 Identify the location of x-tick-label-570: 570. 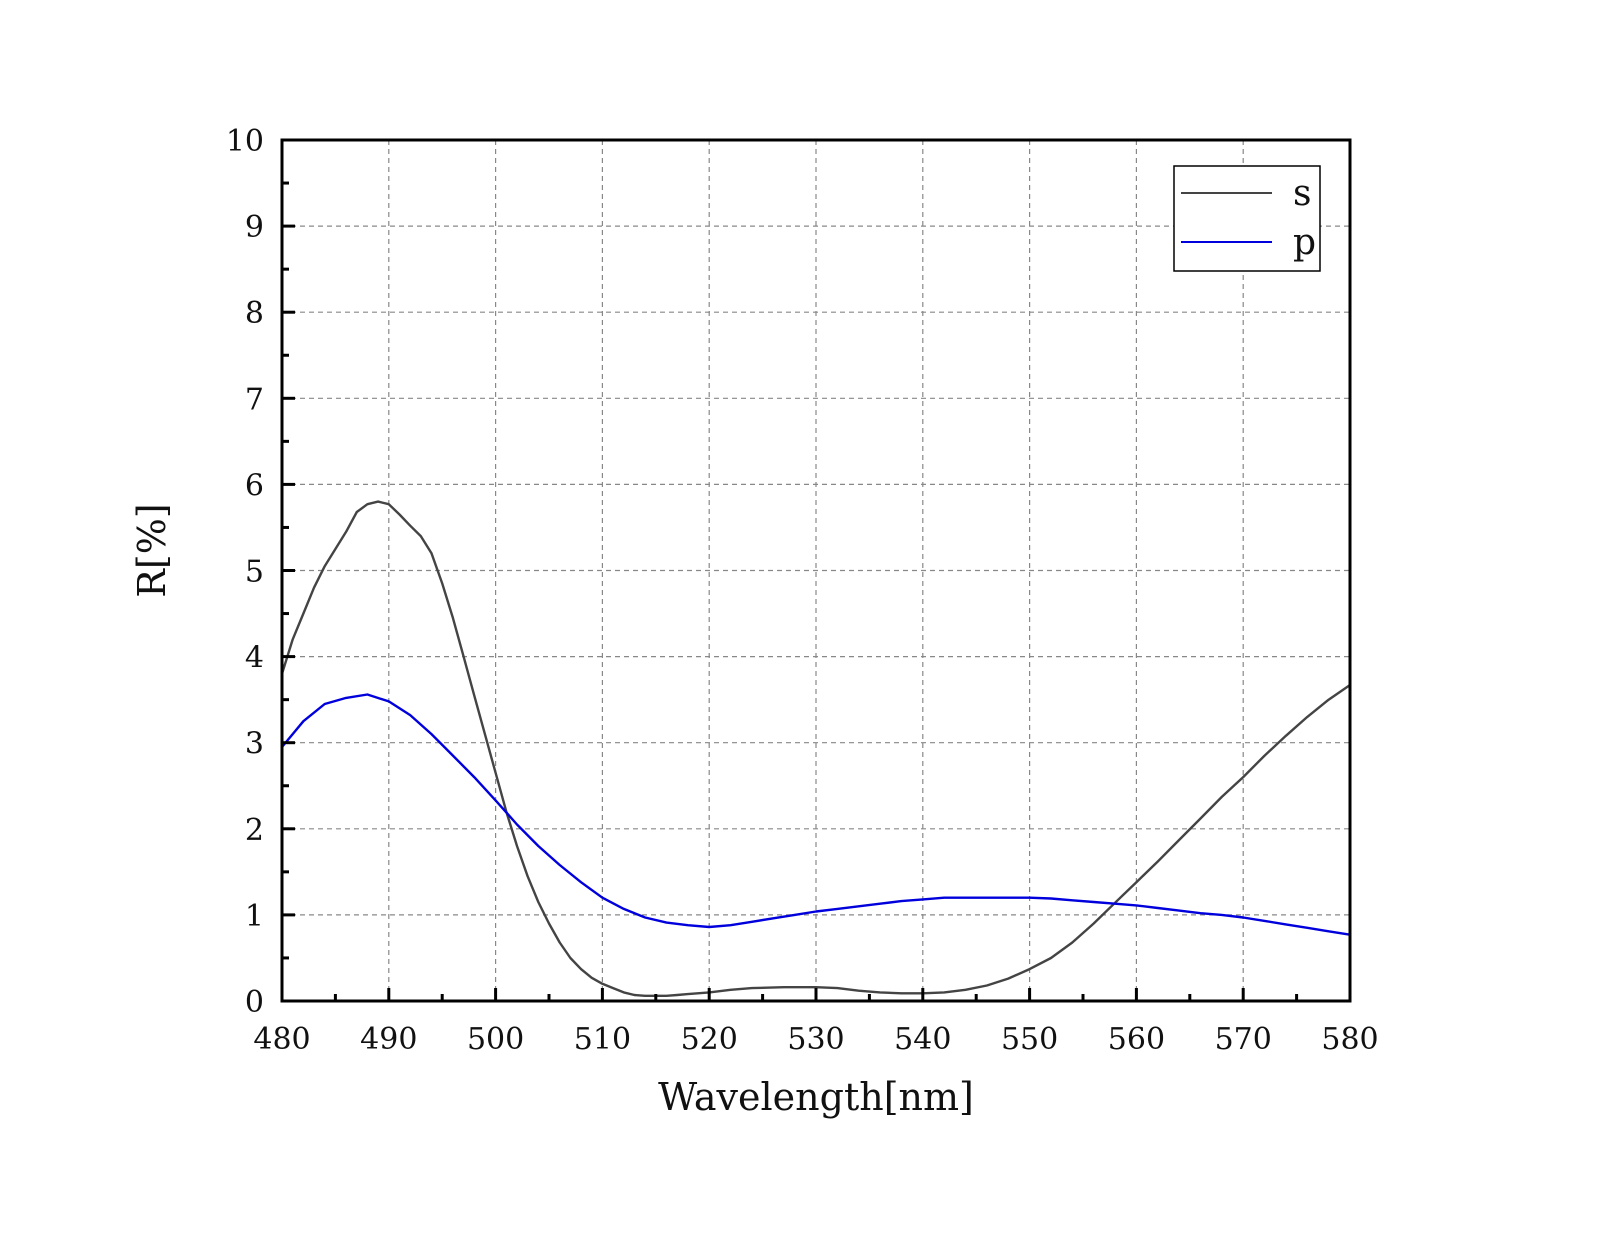
(1243, 1039).